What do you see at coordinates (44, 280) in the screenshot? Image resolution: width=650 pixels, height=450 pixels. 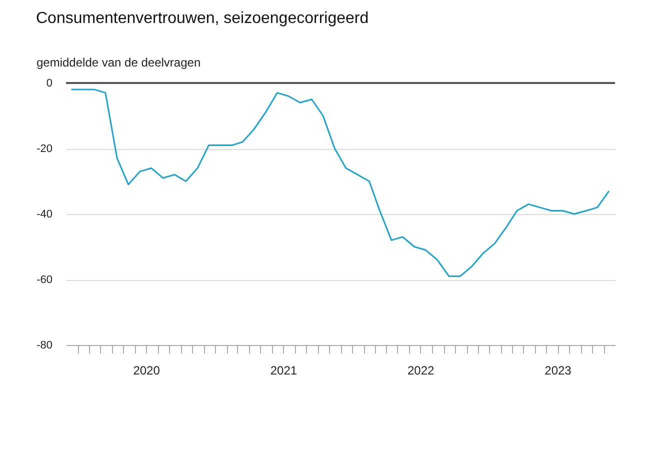 I see `y-tick-label: -60` at bounding box center [44, 280].